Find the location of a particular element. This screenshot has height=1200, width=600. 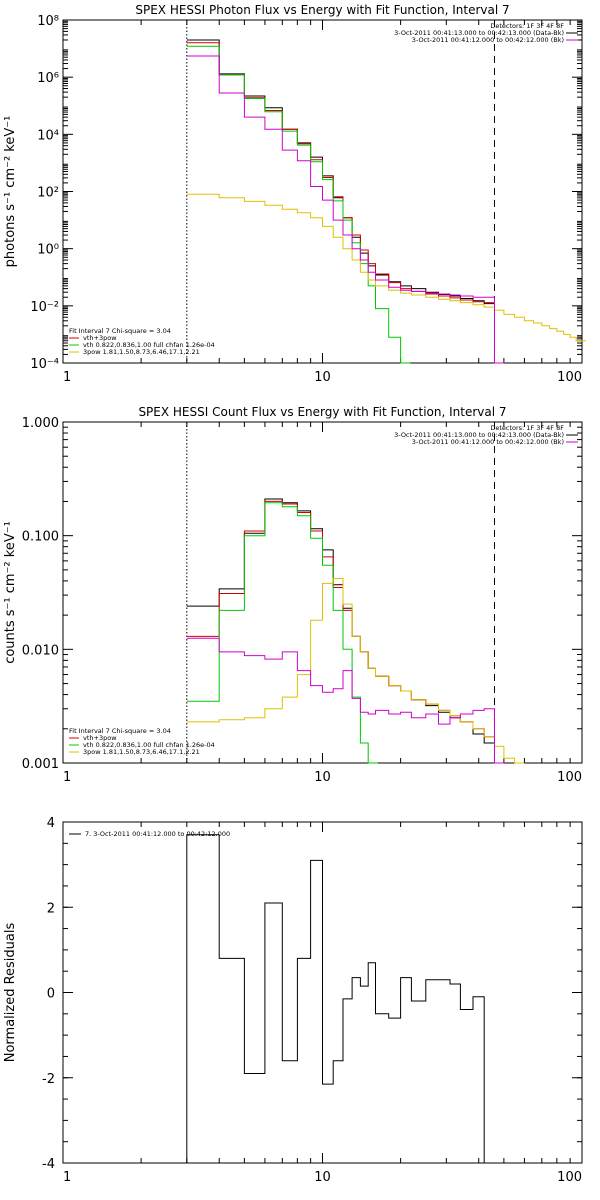

y-tick-label: 1.000 is located at coordinates (40, 423).